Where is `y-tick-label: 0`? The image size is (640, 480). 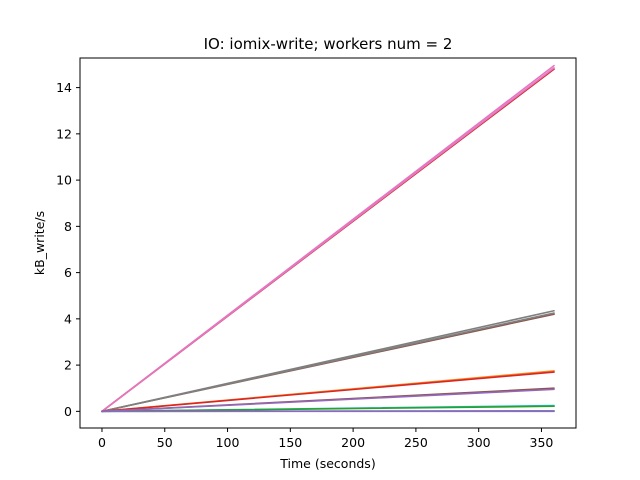 y-tick-label: 0 is located at coordinates (68, 411).